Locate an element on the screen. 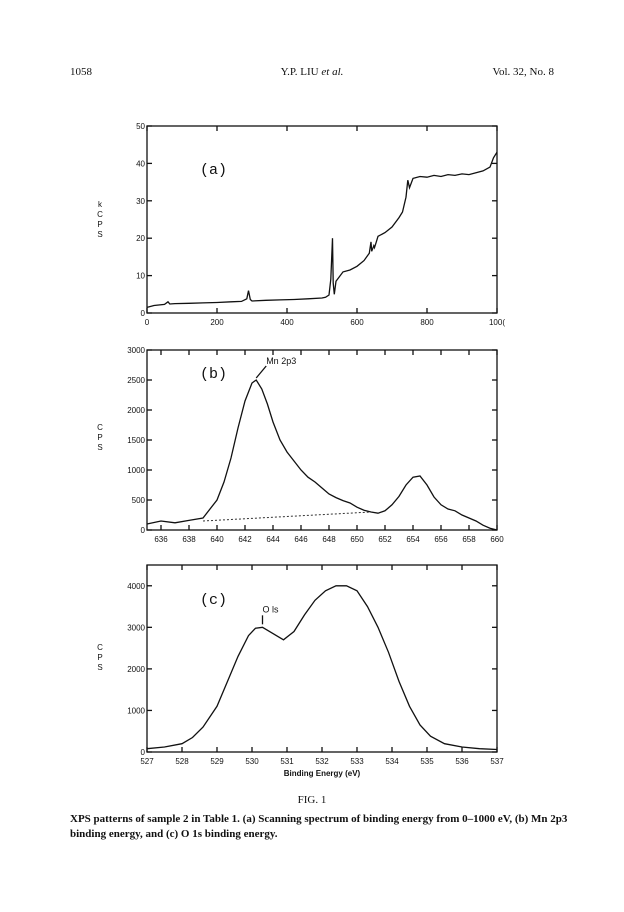  peak-leader is located at coordinates (261, 372).